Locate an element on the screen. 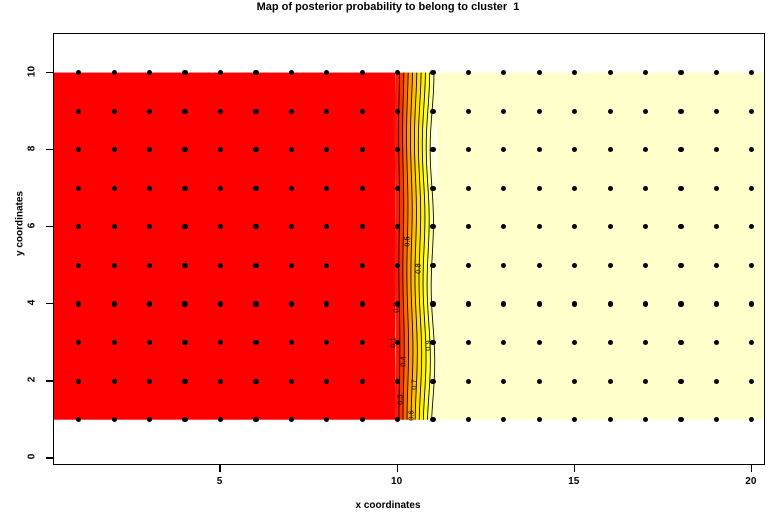 This screenshot has width=776, height=518. x-tick-label: 15 is located at coordinates (574, 481).